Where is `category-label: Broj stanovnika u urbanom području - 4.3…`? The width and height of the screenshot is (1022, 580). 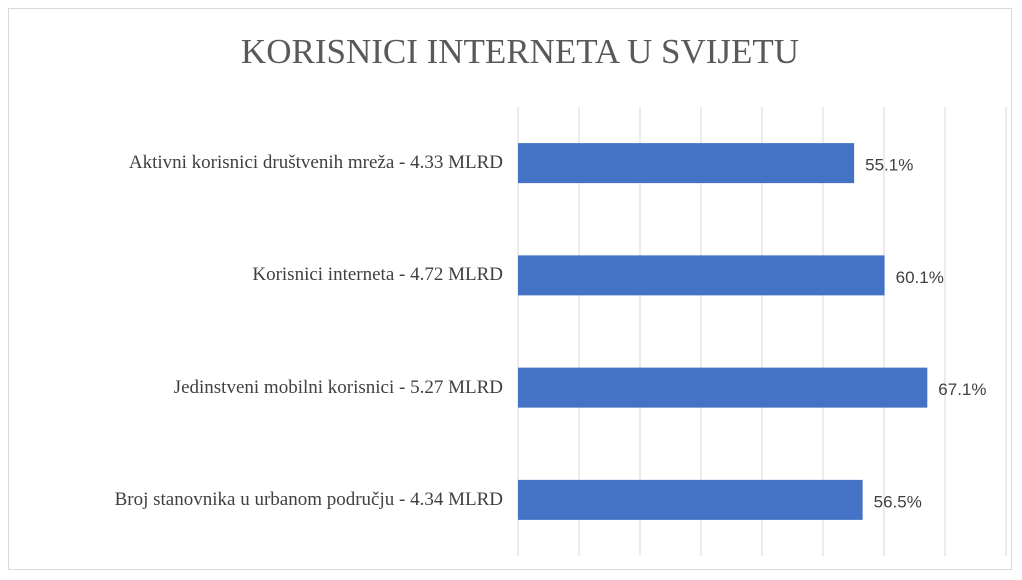 category-label: Broj stanovnika u urbanom području - 4.3… is located at coordinates (308, 499).